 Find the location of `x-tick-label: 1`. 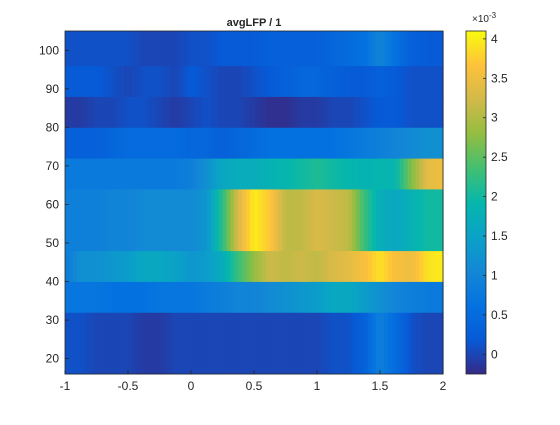

x-tick-label: 1 is located at coordinates (317, 386).